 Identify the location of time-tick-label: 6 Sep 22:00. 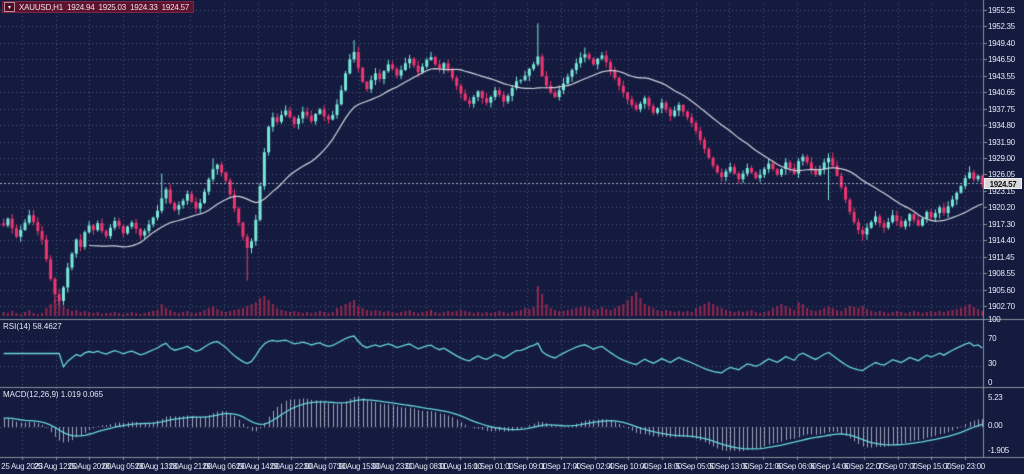
(864, 466).